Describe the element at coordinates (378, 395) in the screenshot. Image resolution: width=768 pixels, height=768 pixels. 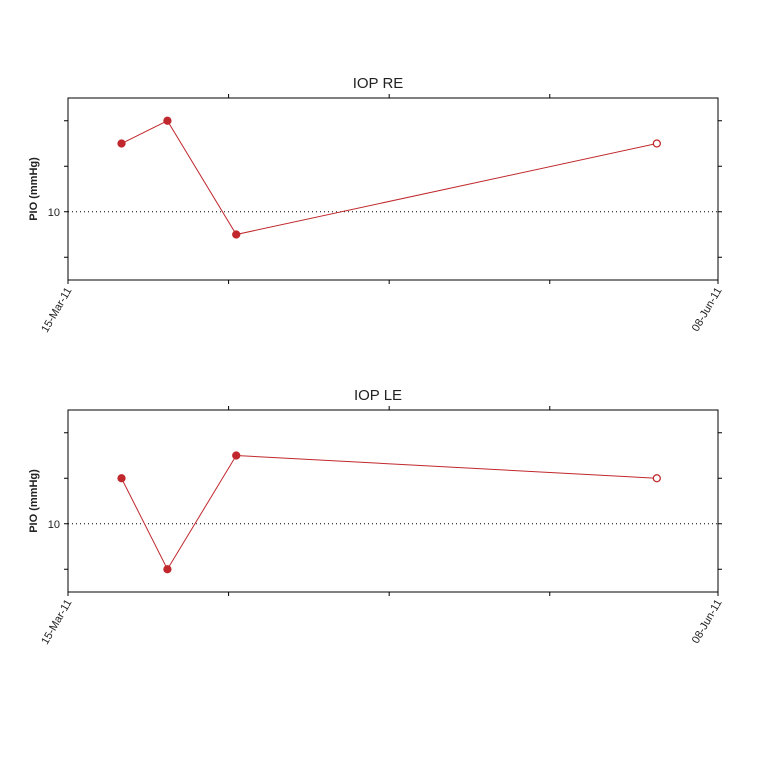
I see `chart-title: IOP LE` at that location.